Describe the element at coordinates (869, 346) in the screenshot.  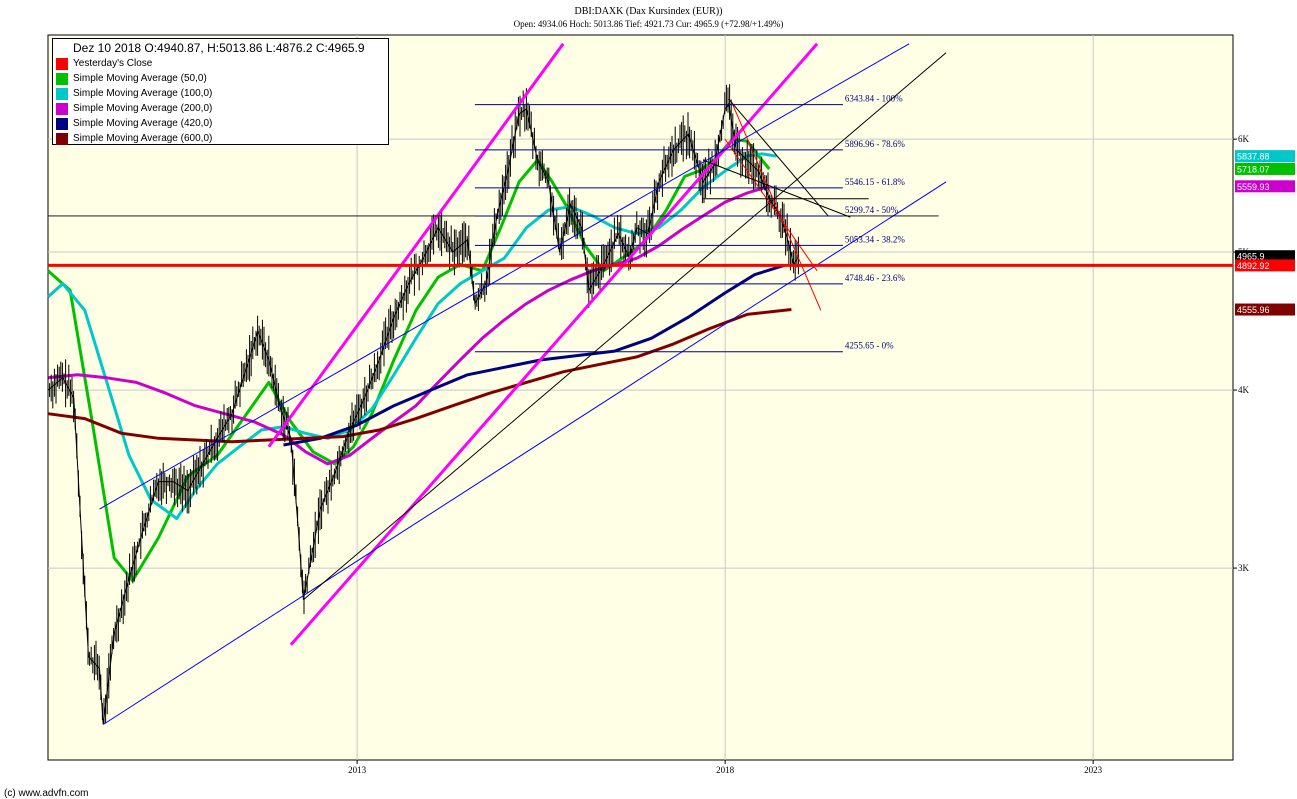
I see `fib-level-label: 4255.65 - 0%` at that location.